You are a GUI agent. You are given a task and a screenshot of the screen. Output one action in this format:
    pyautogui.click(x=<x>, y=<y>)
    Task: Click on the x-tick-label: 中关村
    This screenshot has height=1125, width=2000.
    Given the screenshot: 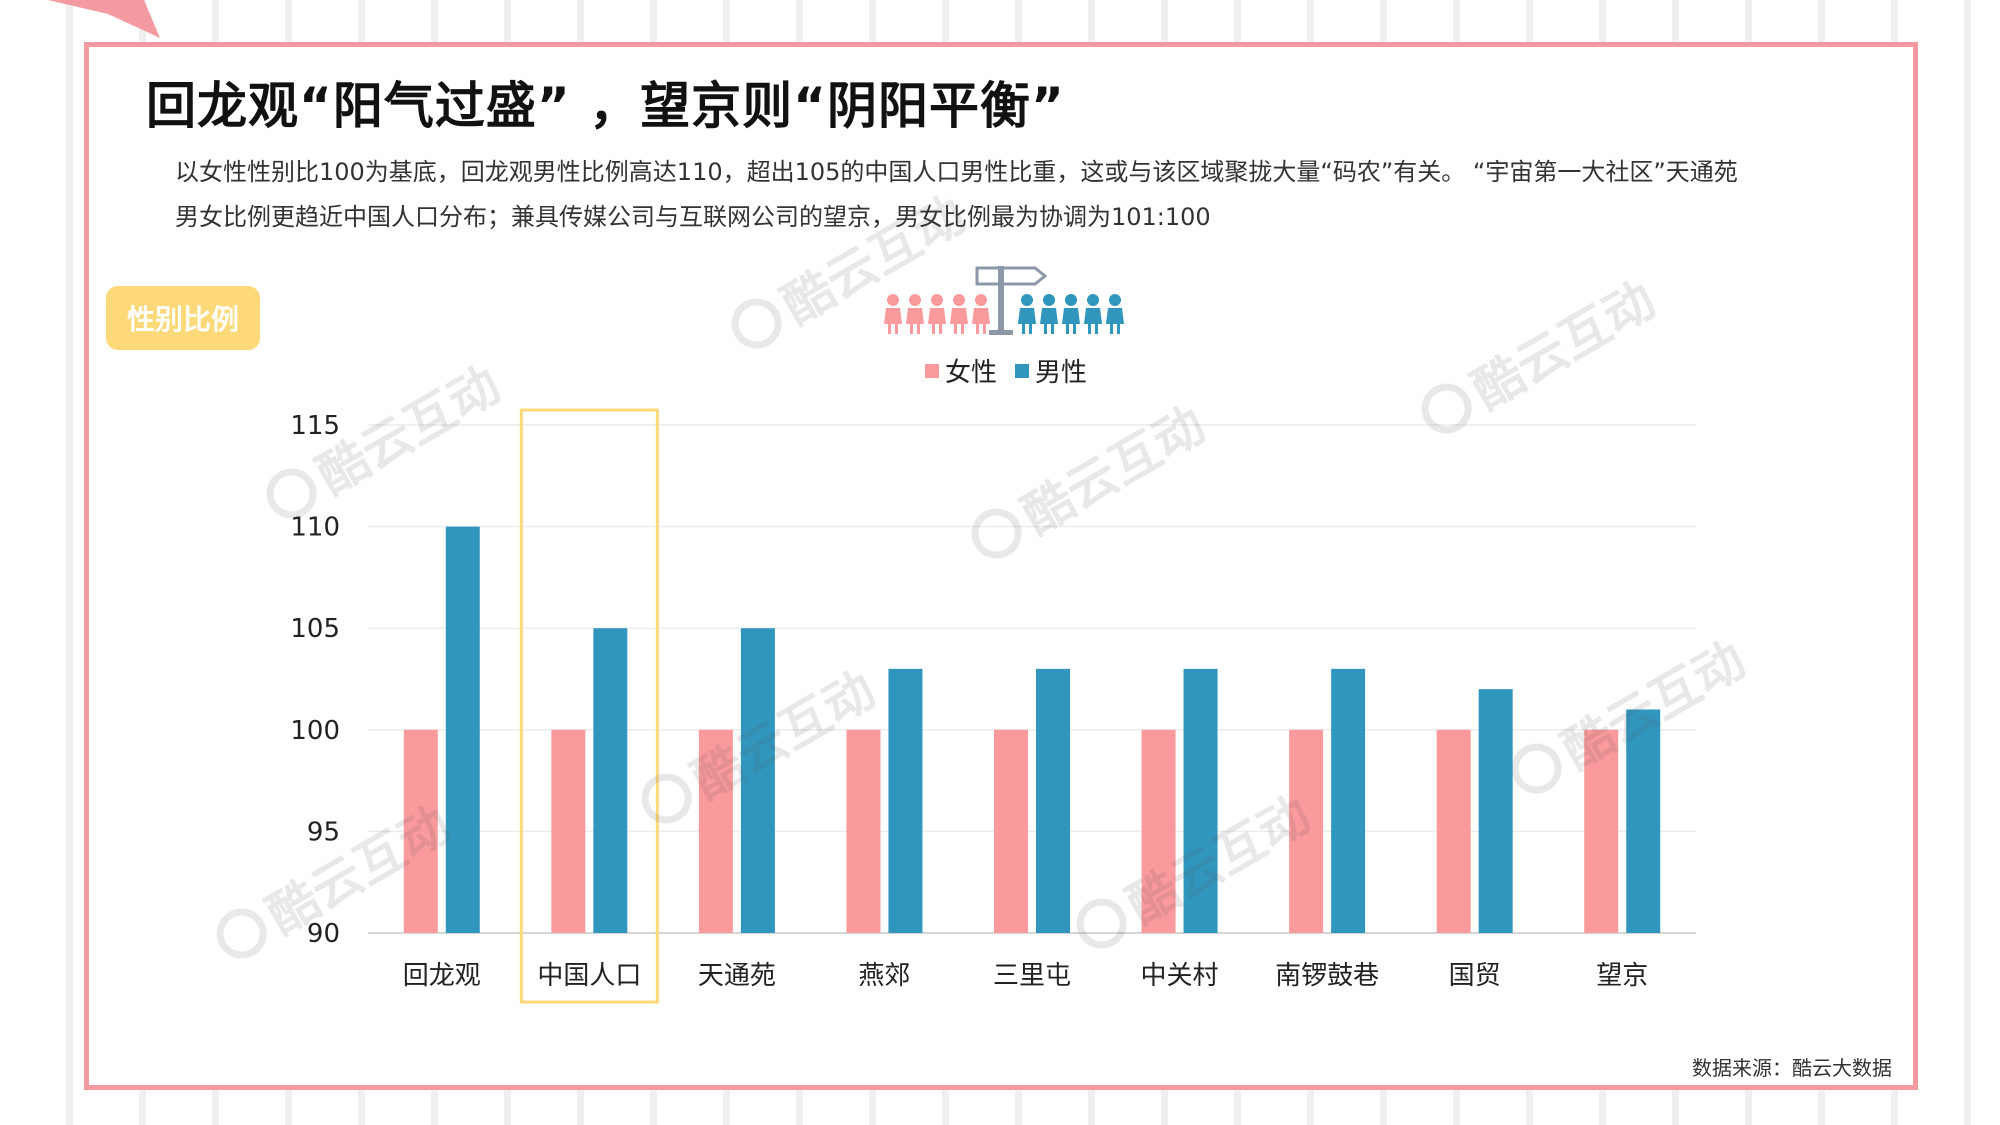 What is the action you would take?
    pyautogui.click(x=1180, y=976)
    